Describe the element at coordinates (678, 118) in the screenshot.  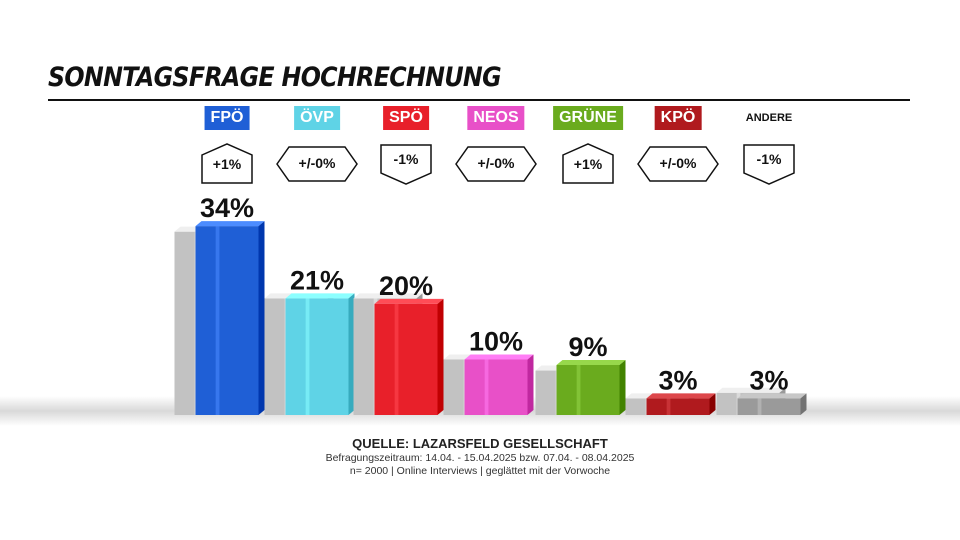
I see `party-label-kp: KPÖ` at that location.